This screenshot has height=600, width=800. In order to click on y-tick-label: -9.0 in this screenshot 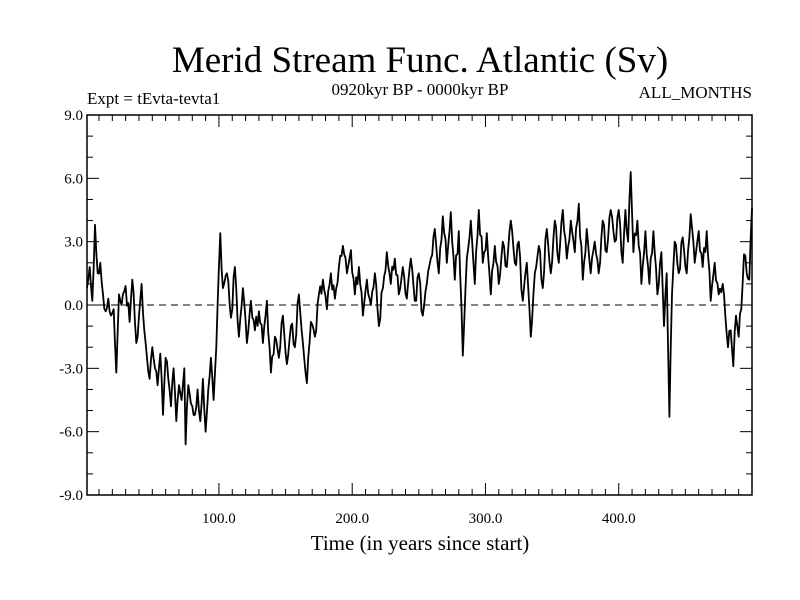, I will do `click(71, 496)`.